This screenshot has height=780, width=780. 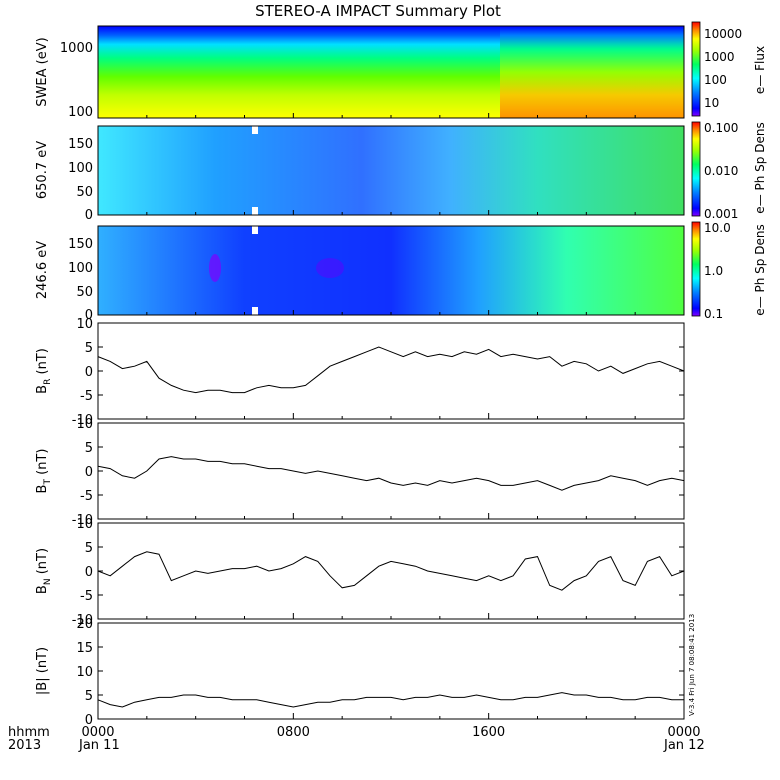 What do you see at coordinates (80, 168) in the screenshot?
I see `pad650-ytick-100: 100` at bounding box center [80, 168].